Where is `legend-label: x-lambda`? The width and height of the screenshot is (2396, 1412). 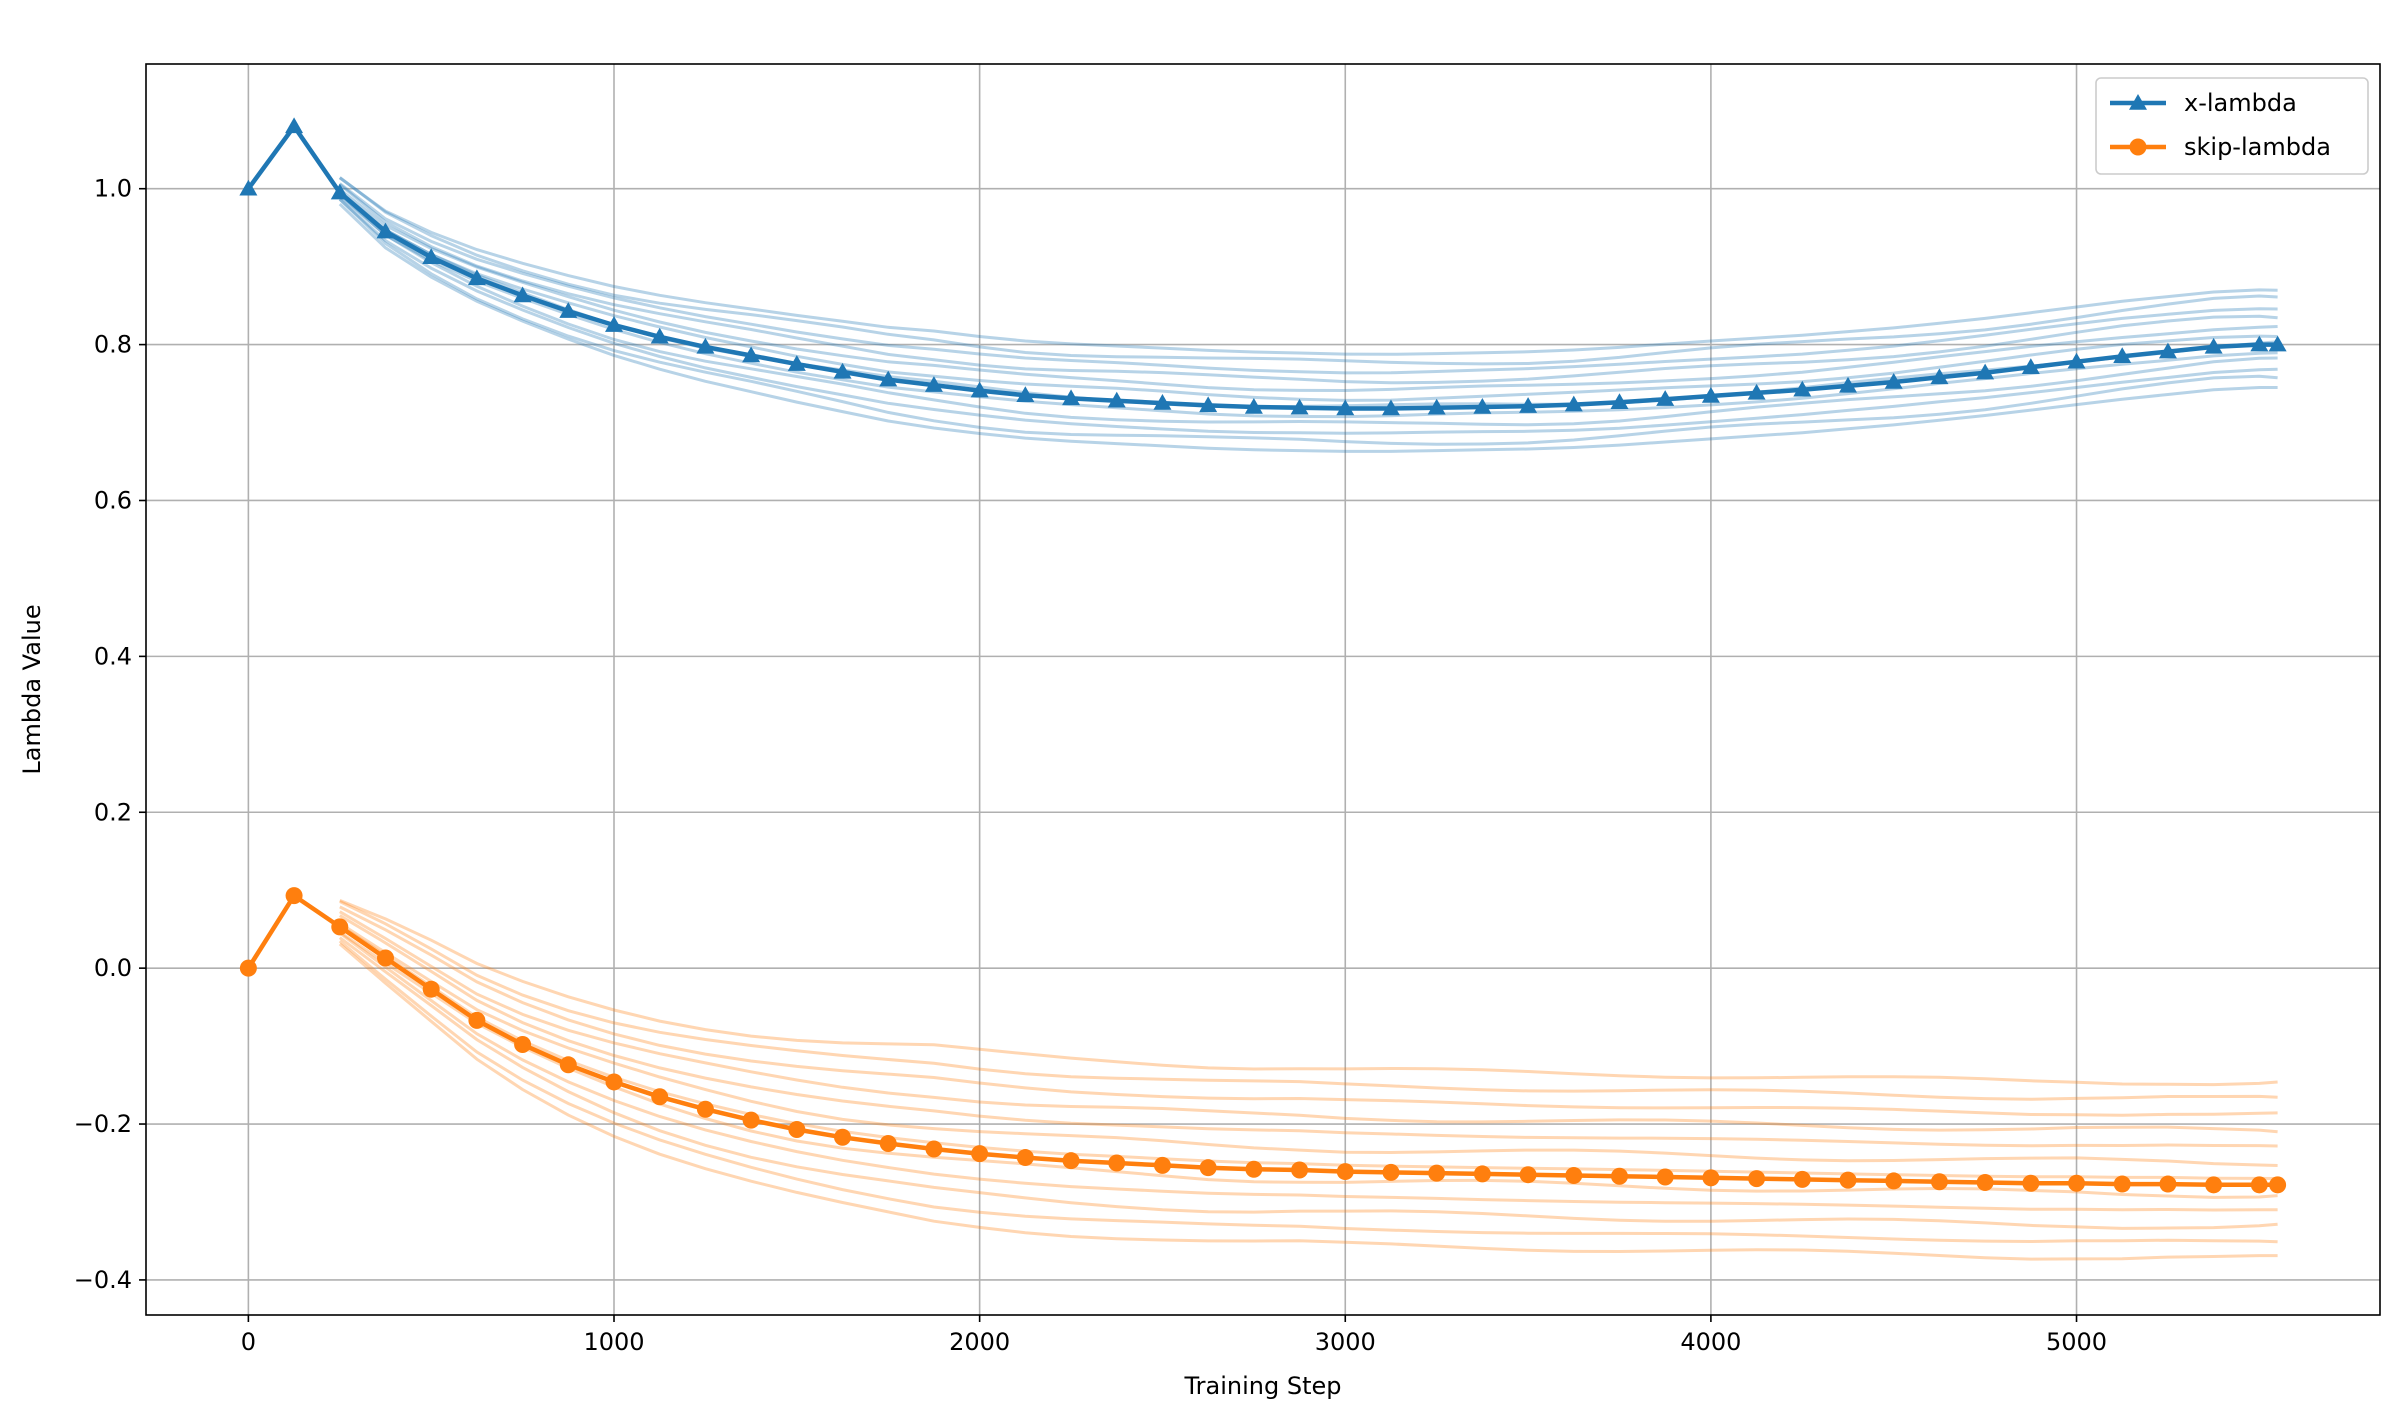
legend-label: x-lambda is located at coordinates (2240, 103).